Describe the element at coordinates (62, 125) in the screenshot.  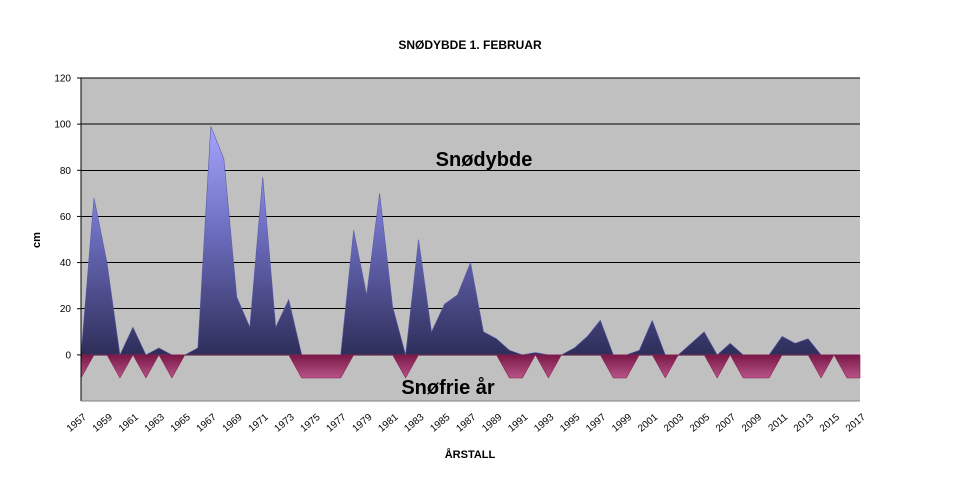
I see `y-tick-label: 100` at that location.